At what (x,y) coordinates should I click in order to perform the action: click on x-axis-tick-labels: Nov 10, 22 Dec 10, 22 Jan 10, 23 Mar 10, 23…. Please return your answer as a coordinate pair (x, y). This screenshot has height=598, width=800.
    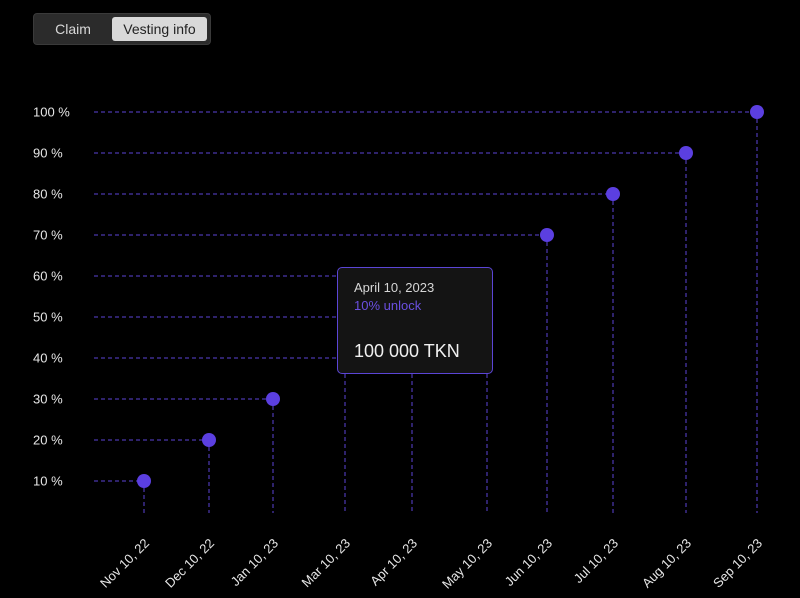
    Looking at the image, I should click on (431, 564).